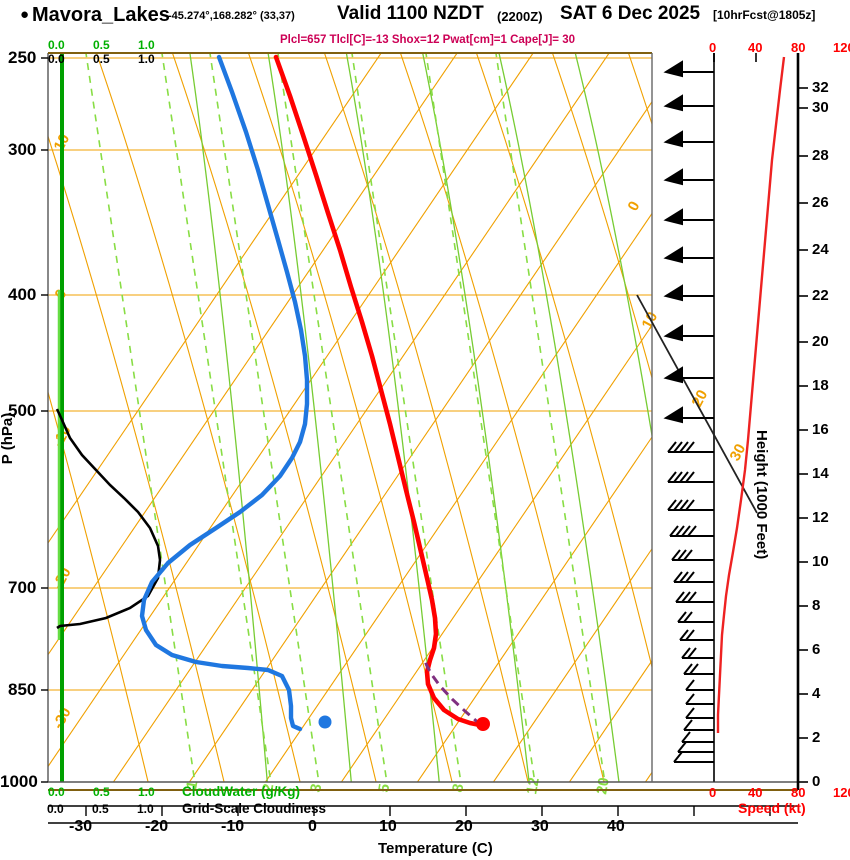 This screenshot has height=860, width=850. I want to click on speed-tick-40: 40, so click(755, 792).